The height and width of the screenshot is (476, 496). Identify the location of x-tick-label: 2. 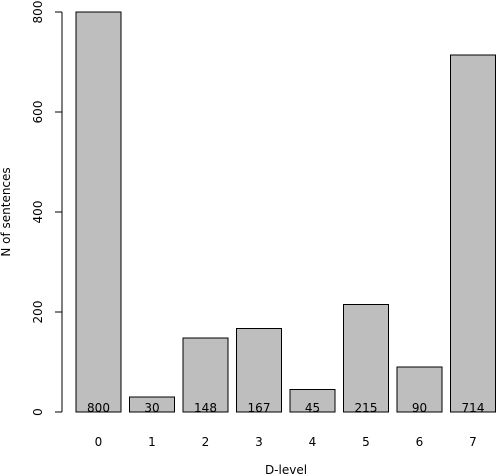
(206, 442).